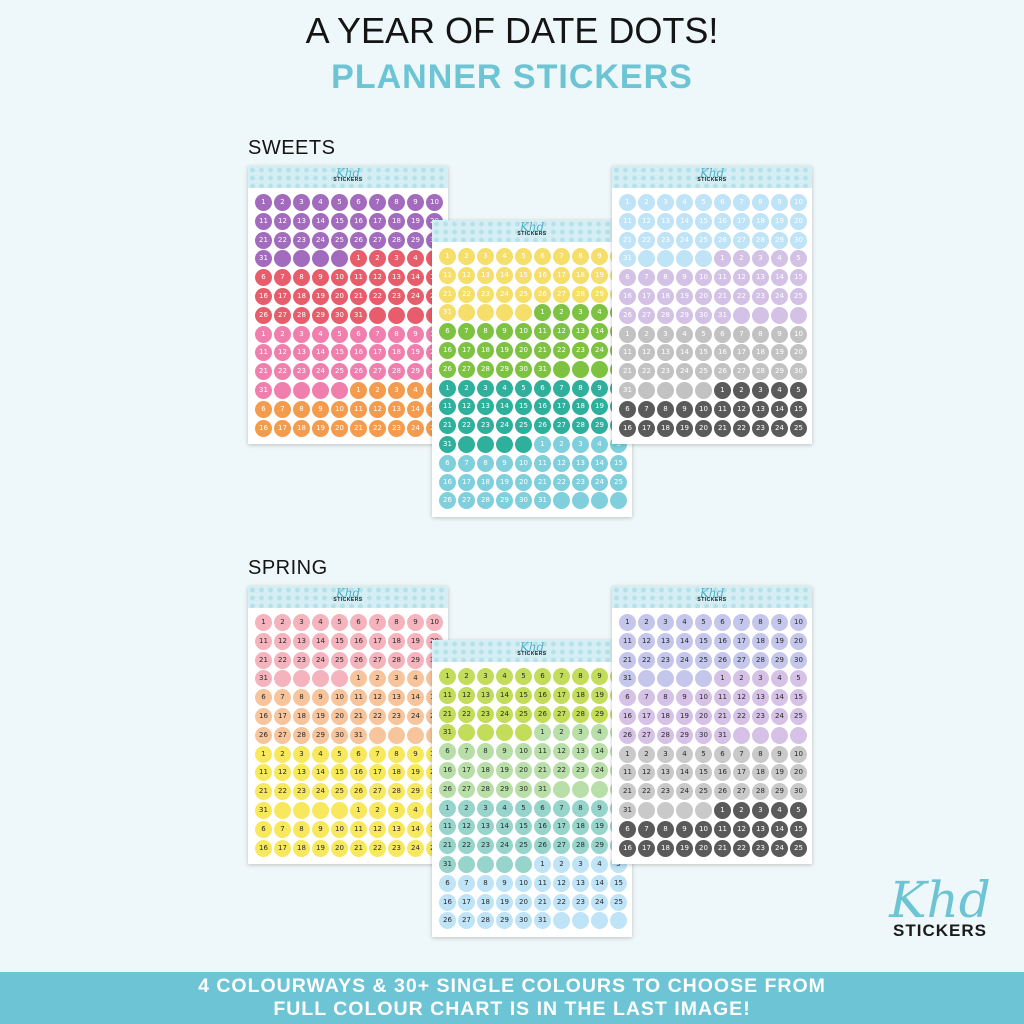 The height and width of the screenshot is (1024, 1024). Describe the element at coordinates (339, 240) in the screenshot. I see `date-dot: 25` at that location.